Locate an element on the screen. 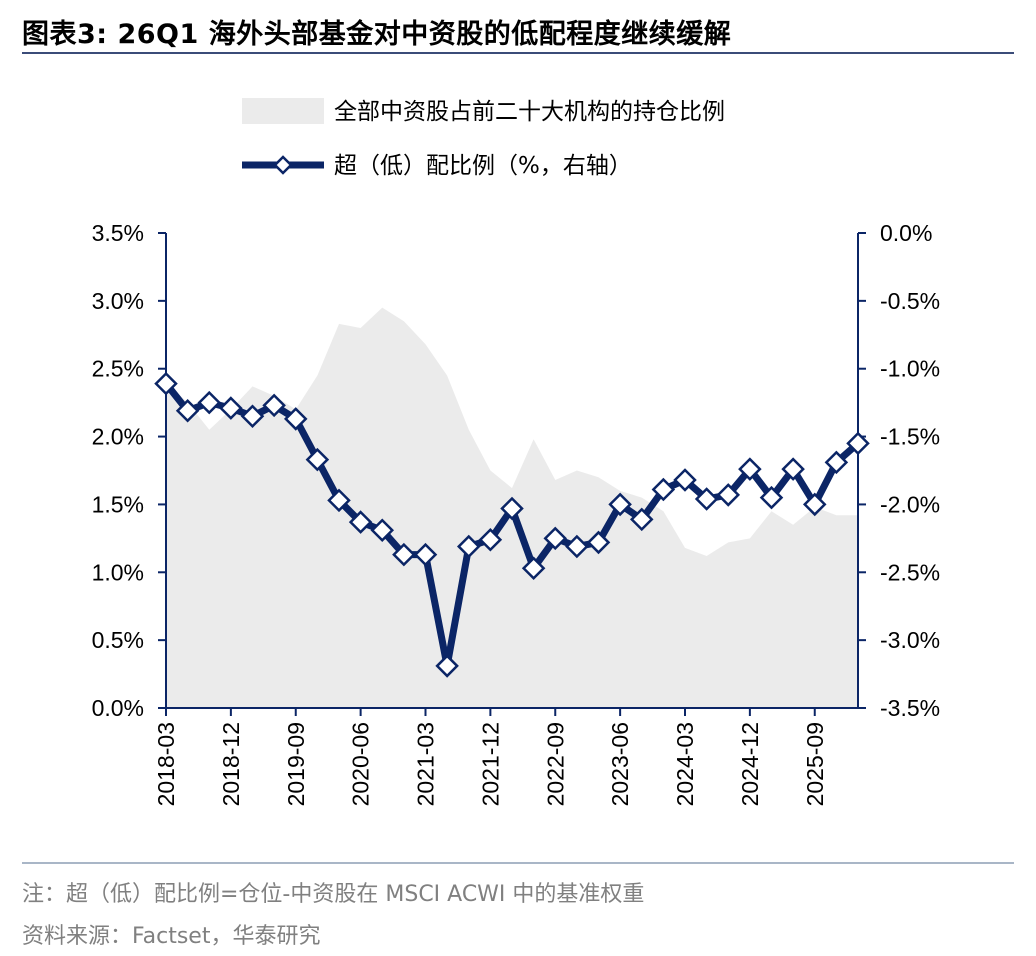 The height and width of the screenshot is (956, 1036). right-axis-tick-label: -2.0% is located at coordinates (910, 504).